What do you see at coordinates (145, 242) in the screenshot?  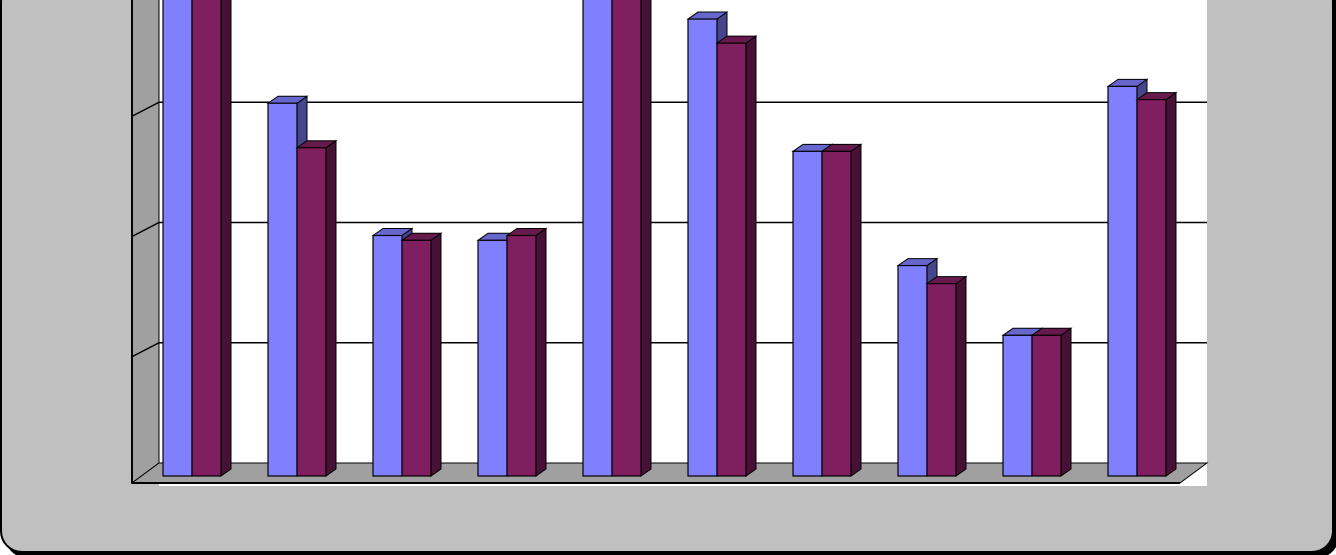 I see `side-wall` at bounding box center [145, 242].